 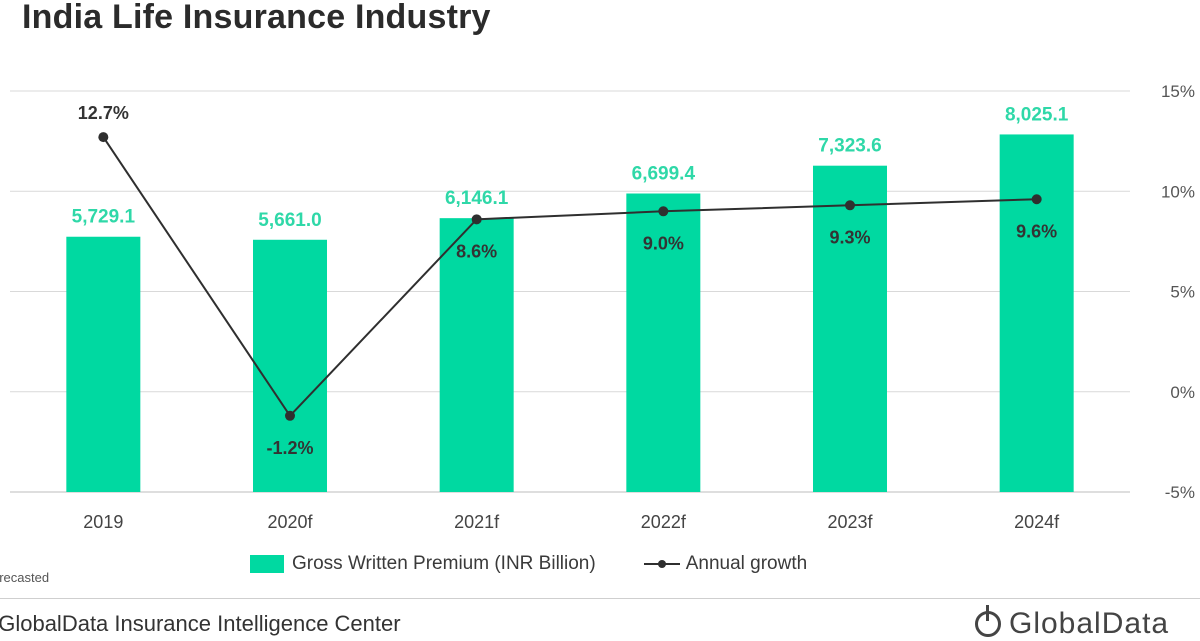 I want to click on source-divider, so click(x=600, y=598).